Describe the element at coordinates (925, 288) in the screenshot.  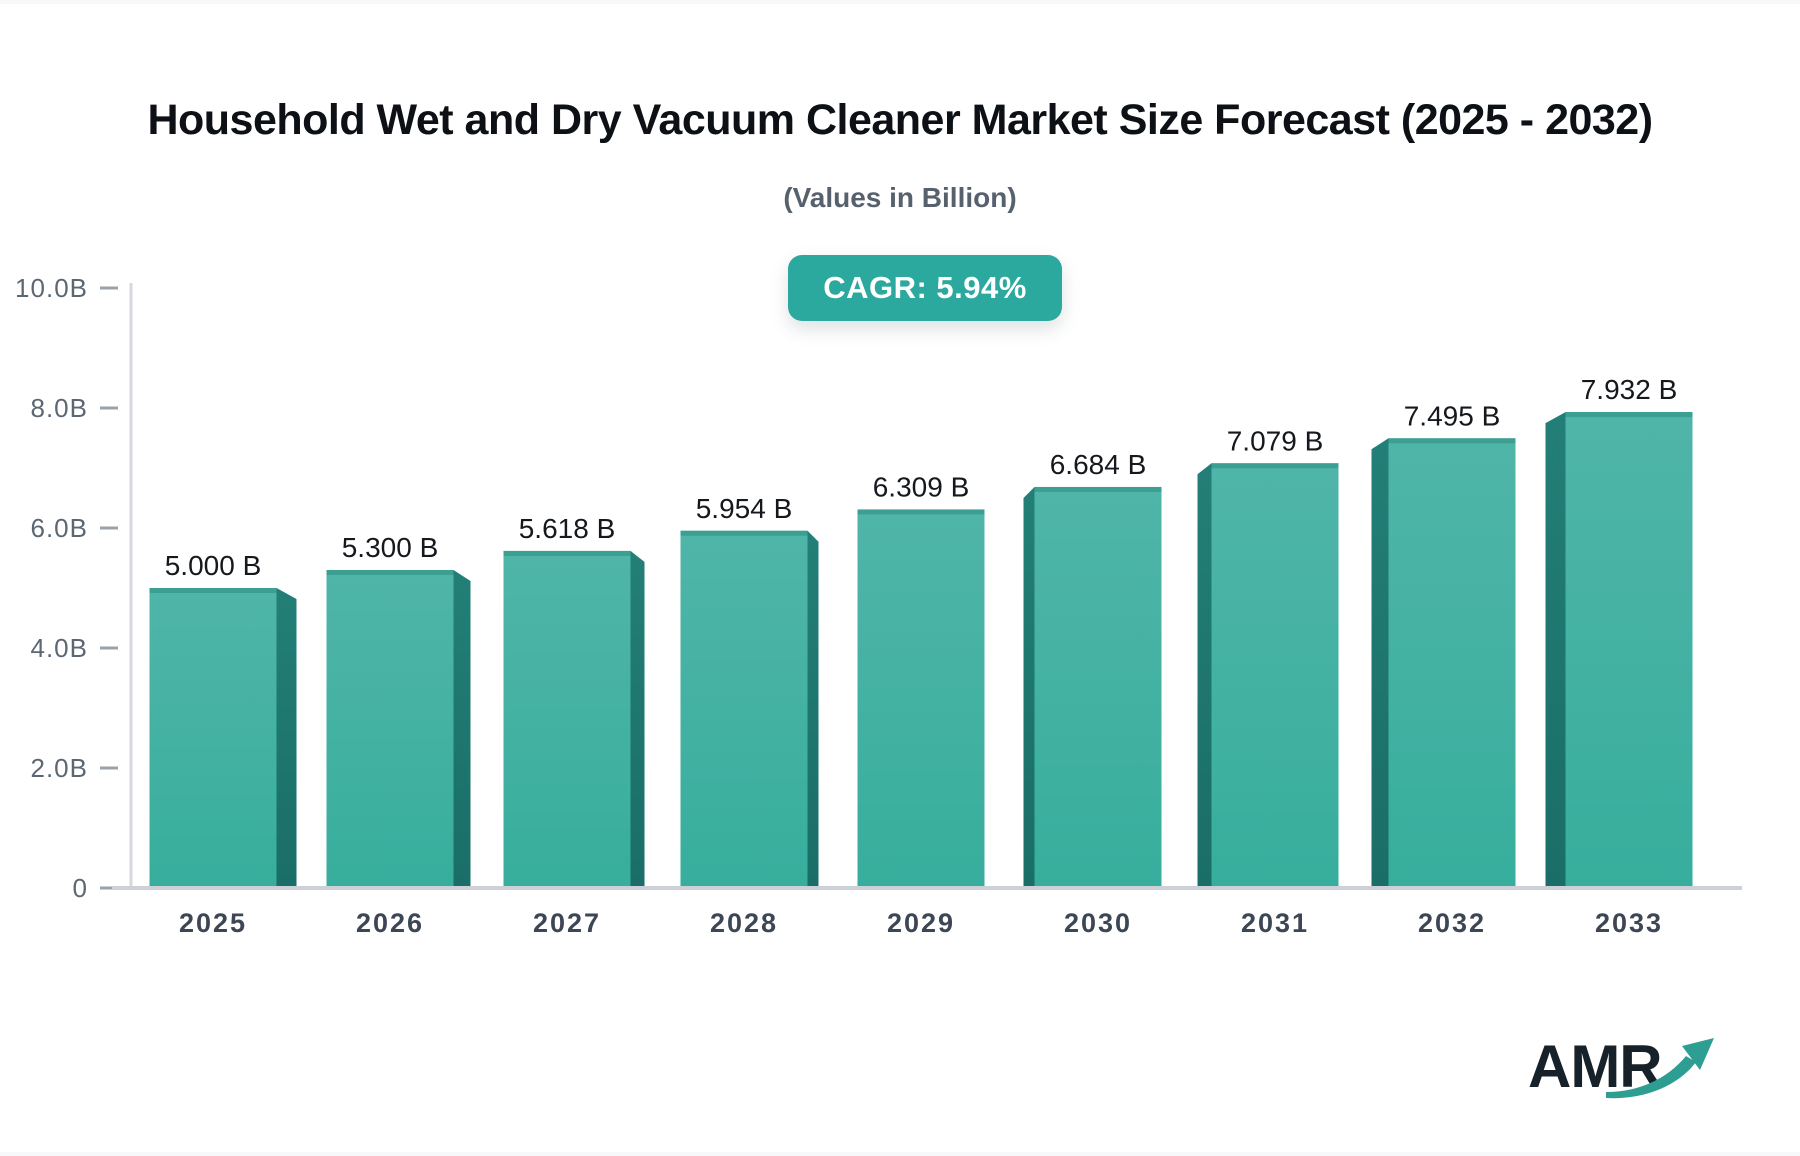
I see `cagr-badge: CAGR: 5.94%` at that location.